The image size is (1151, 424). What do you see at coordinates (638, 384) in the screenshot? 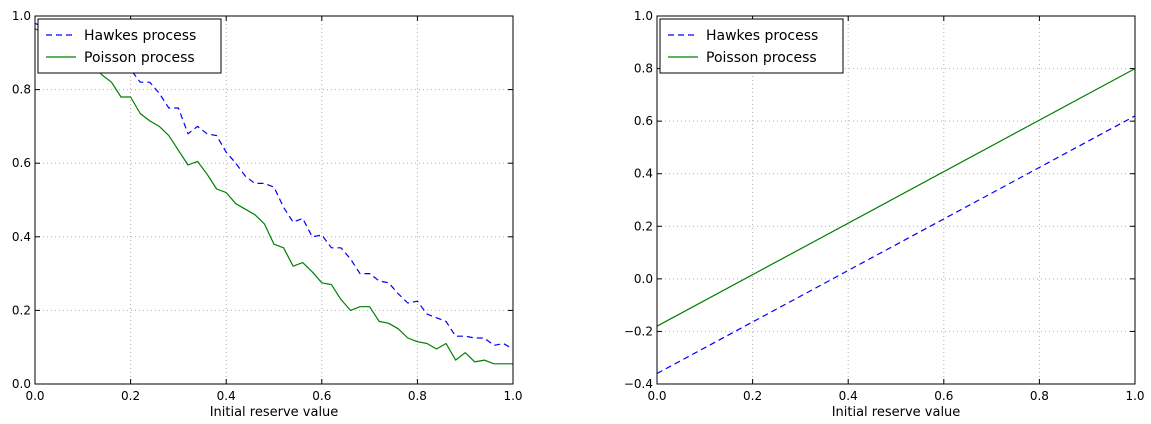
I see `y-tick-label: −0.4` at bounding box center [638, 384].